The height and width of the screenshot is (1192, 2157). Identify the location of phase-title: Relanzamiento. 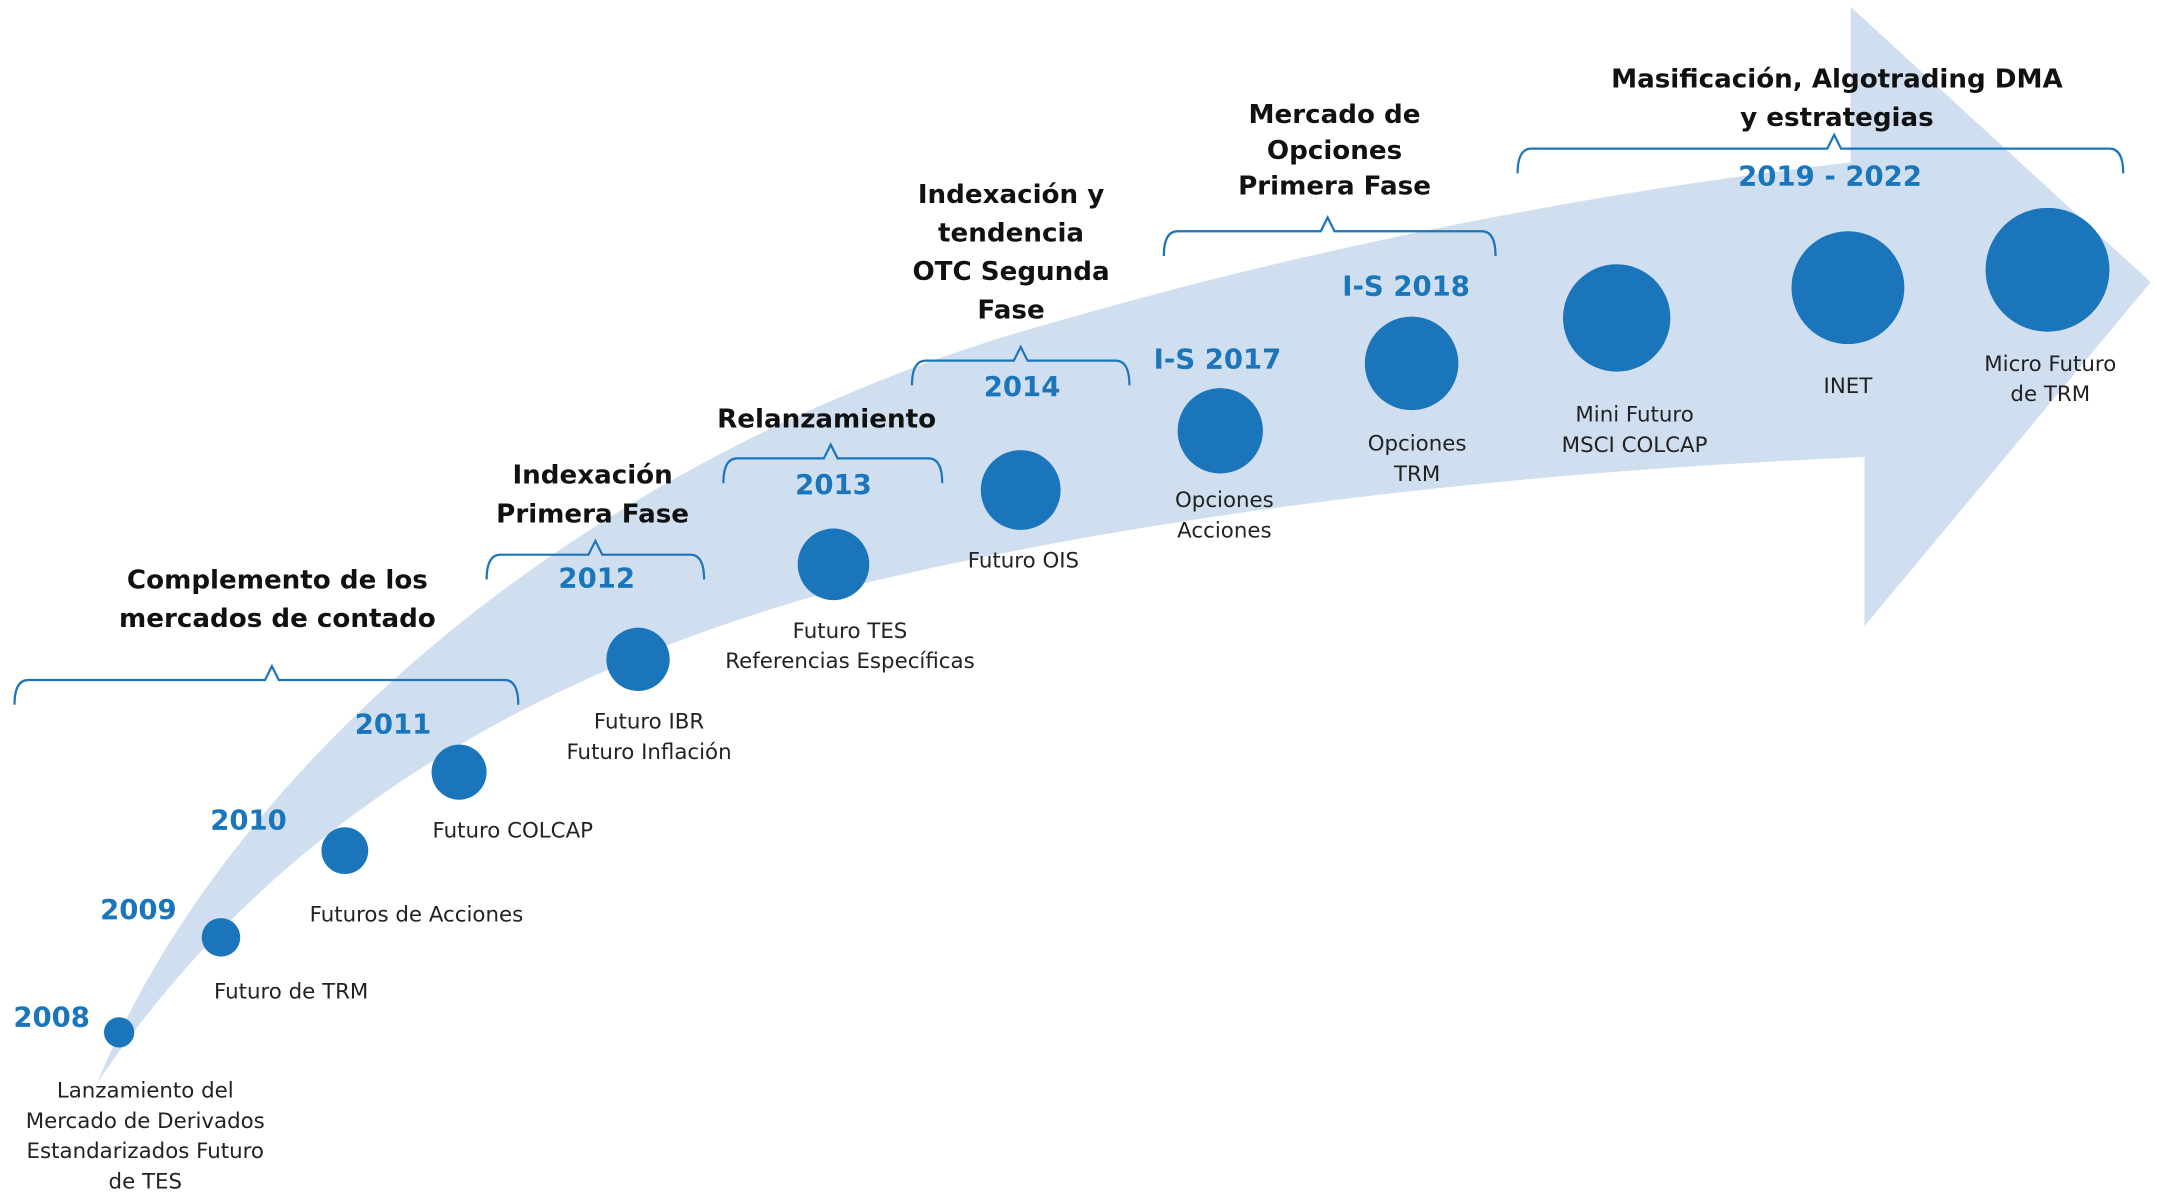
(826, 419).